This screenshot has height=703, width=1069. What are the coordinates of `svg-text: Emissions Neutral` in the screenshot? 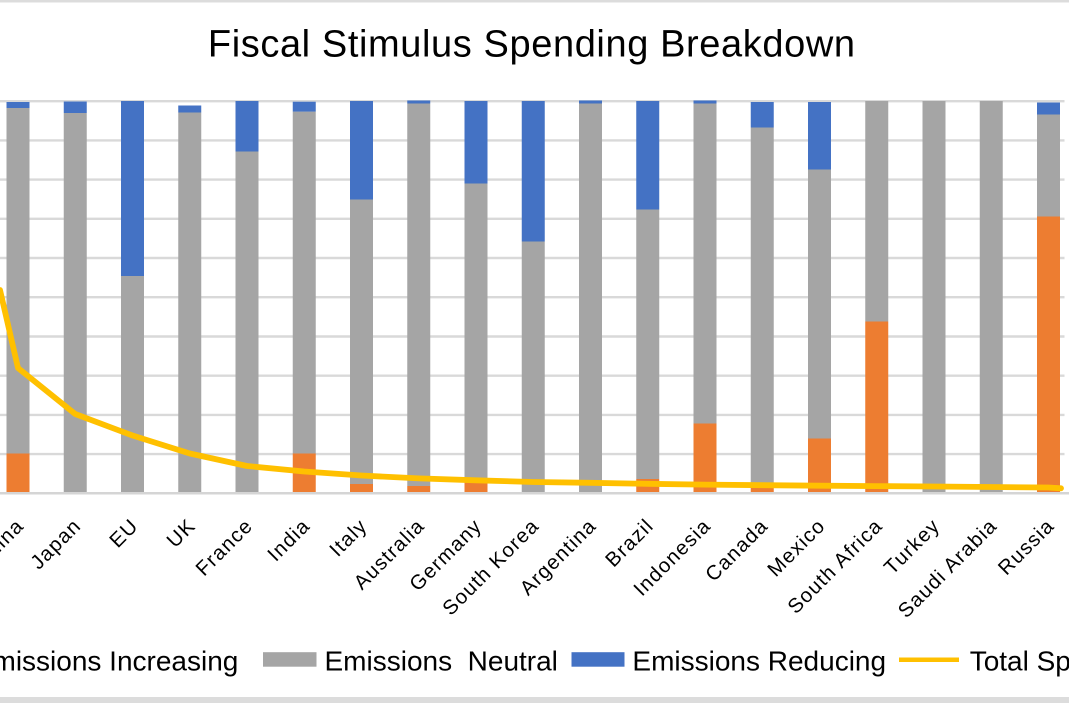 It's located at (441, 660).